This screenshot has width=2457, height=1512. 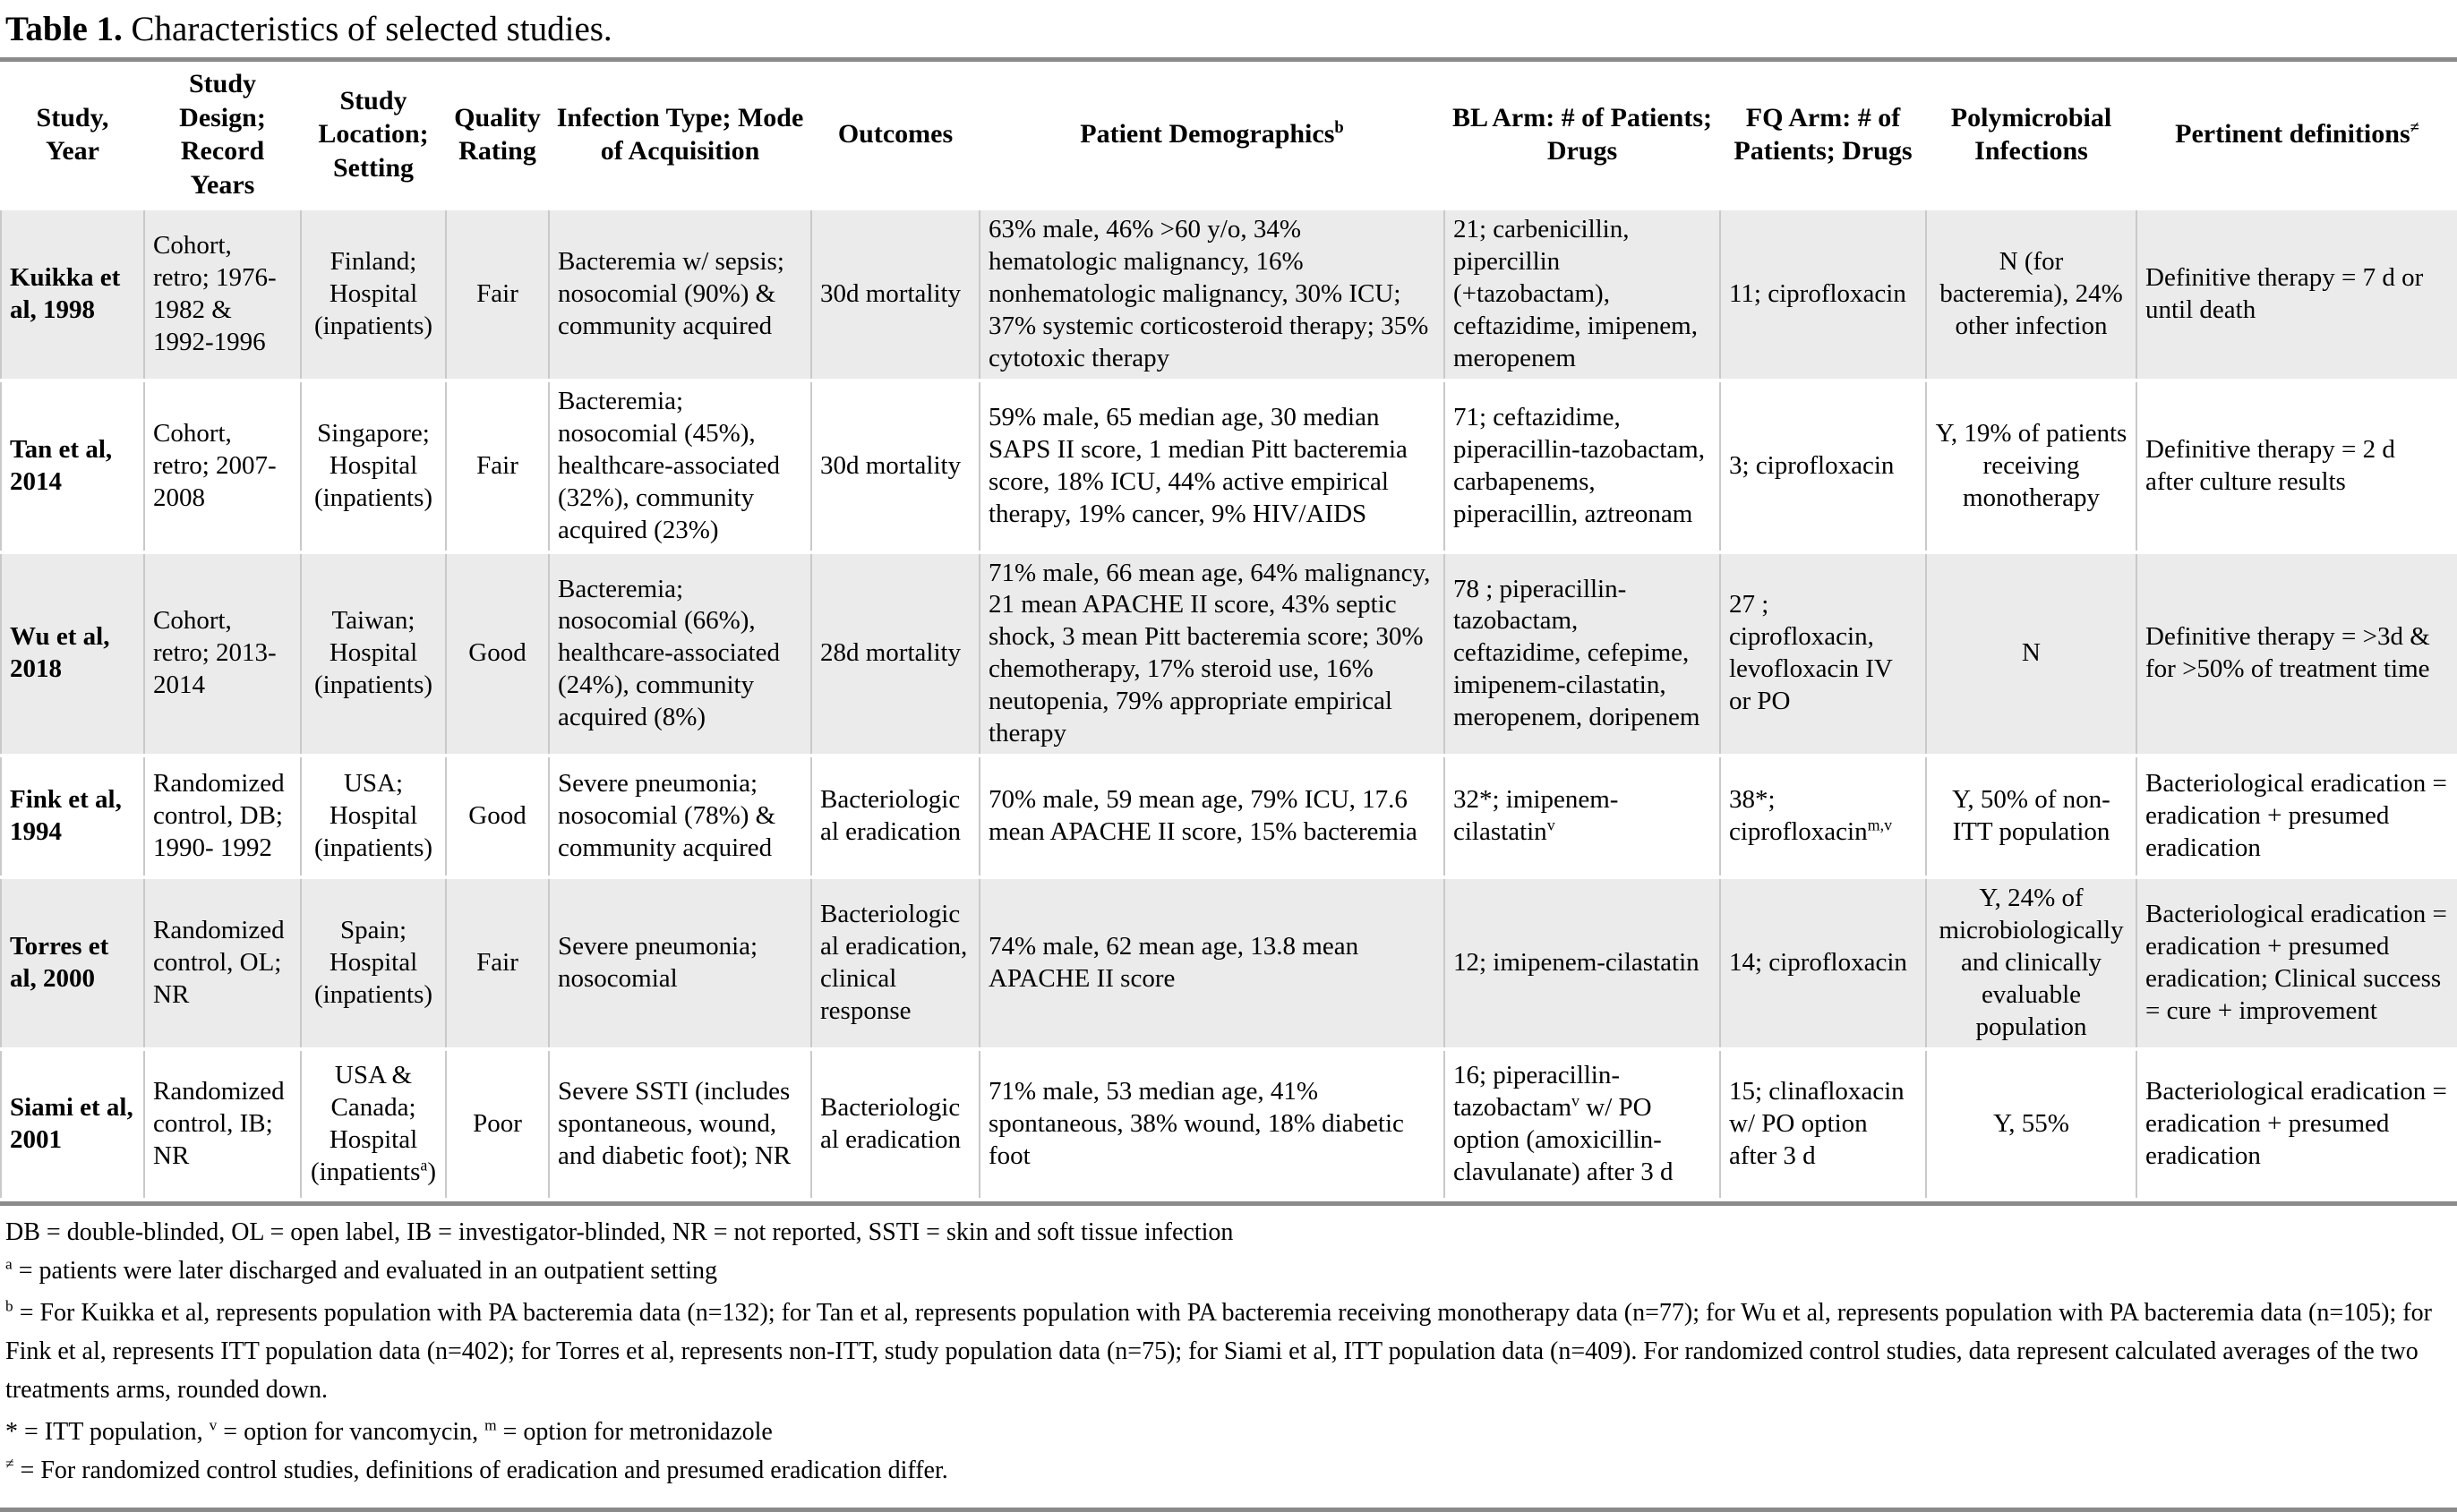 I want to click on column-header-definitions: Pertinent definitions≠, so click(x=2296, y=135).